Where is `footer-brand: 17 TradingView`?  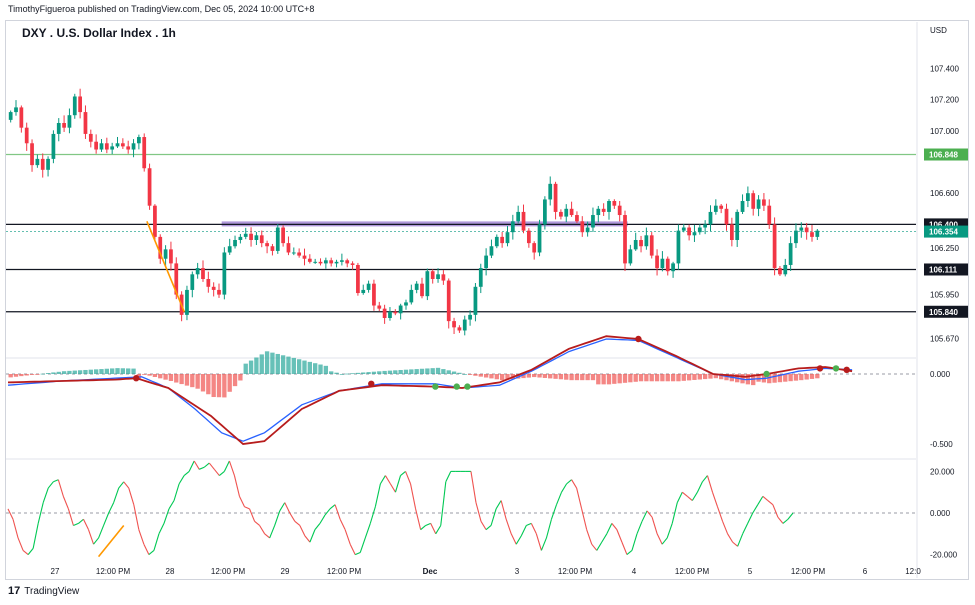 footer-brand: 17 TradingView is located at coordinates (43, 591).